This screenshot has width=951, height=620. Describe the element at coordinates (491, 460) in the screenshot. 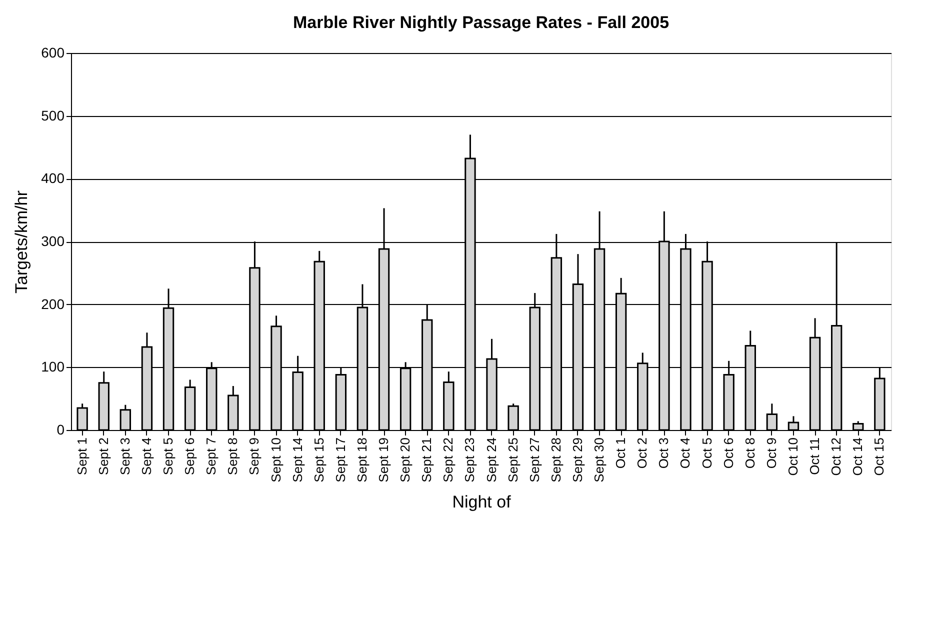

I see `x-tick-label: Sept 24` at that location.